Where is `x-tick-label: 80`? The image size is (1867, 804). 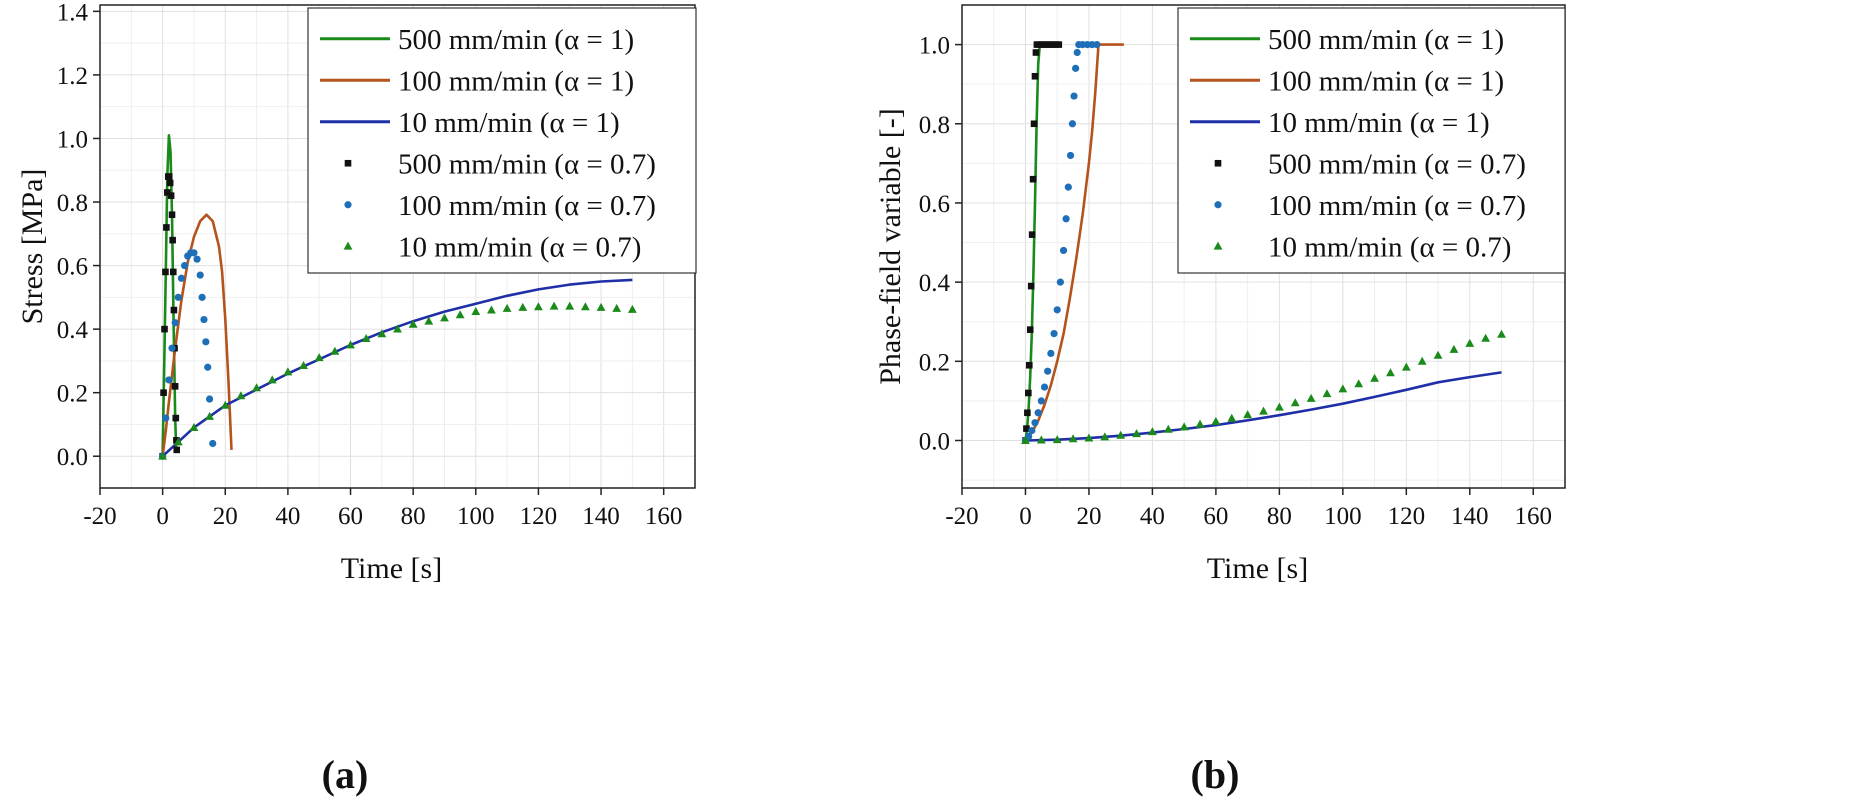 x-tick-label: 80 is located at coordinates (413, 516).